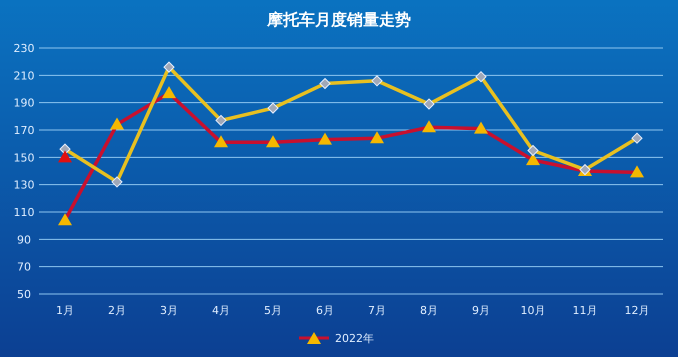  Describe the element at coordinates (377, 310) in the screenshot. I see `x-tick-label: 7月` at that location.